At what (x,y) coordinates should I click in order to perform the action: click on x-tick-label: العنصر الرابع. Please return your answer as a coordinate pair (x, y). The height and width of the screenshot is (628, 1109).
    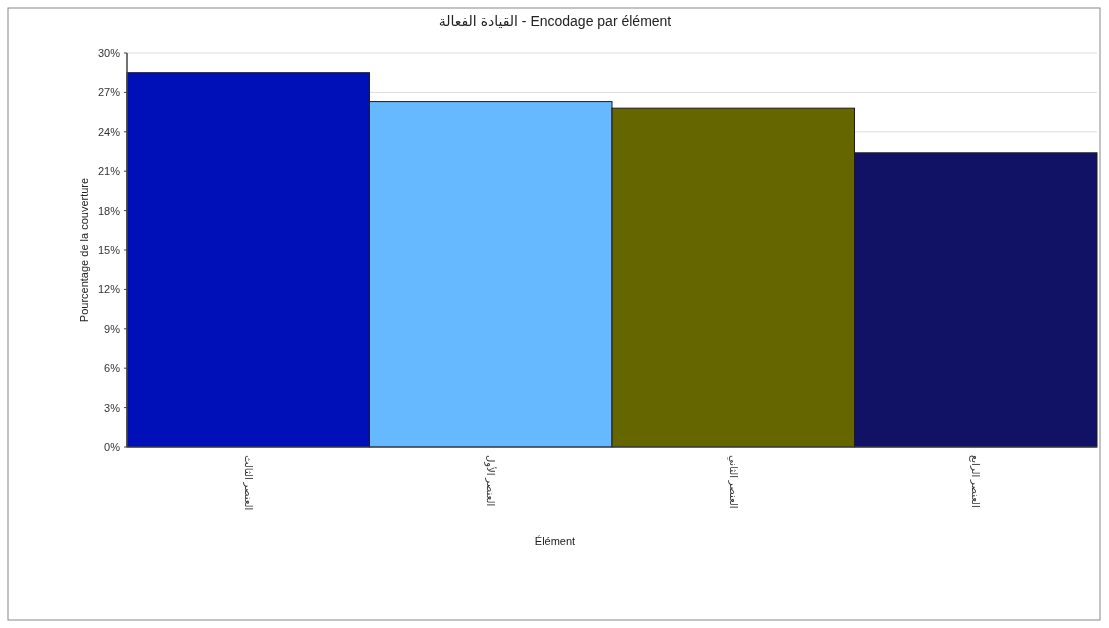
    Looking at the image, I should click on (975, 481).